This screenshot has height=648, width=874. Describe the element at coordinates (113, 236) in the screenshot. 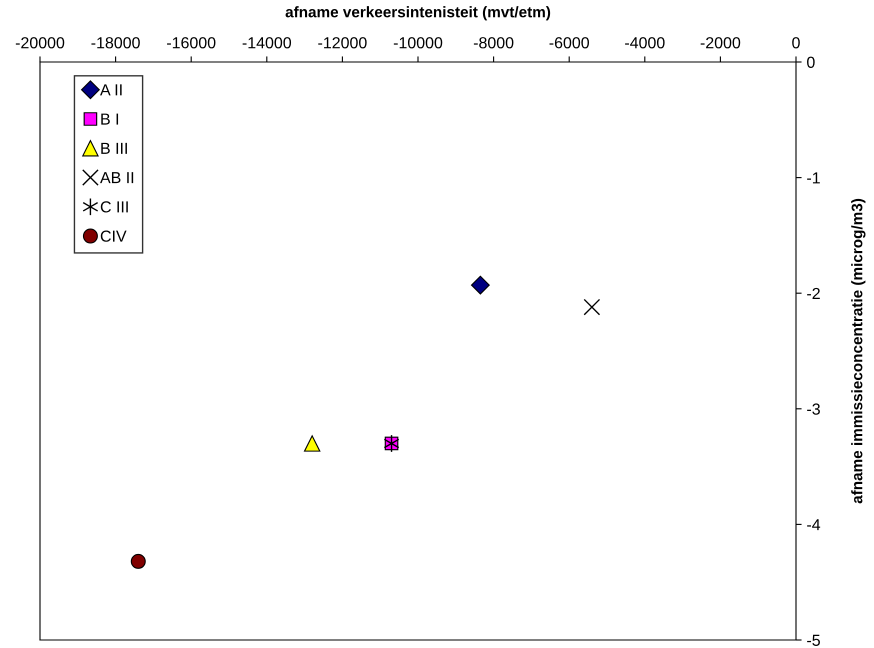

I see `legend-label: CIV` at that location.